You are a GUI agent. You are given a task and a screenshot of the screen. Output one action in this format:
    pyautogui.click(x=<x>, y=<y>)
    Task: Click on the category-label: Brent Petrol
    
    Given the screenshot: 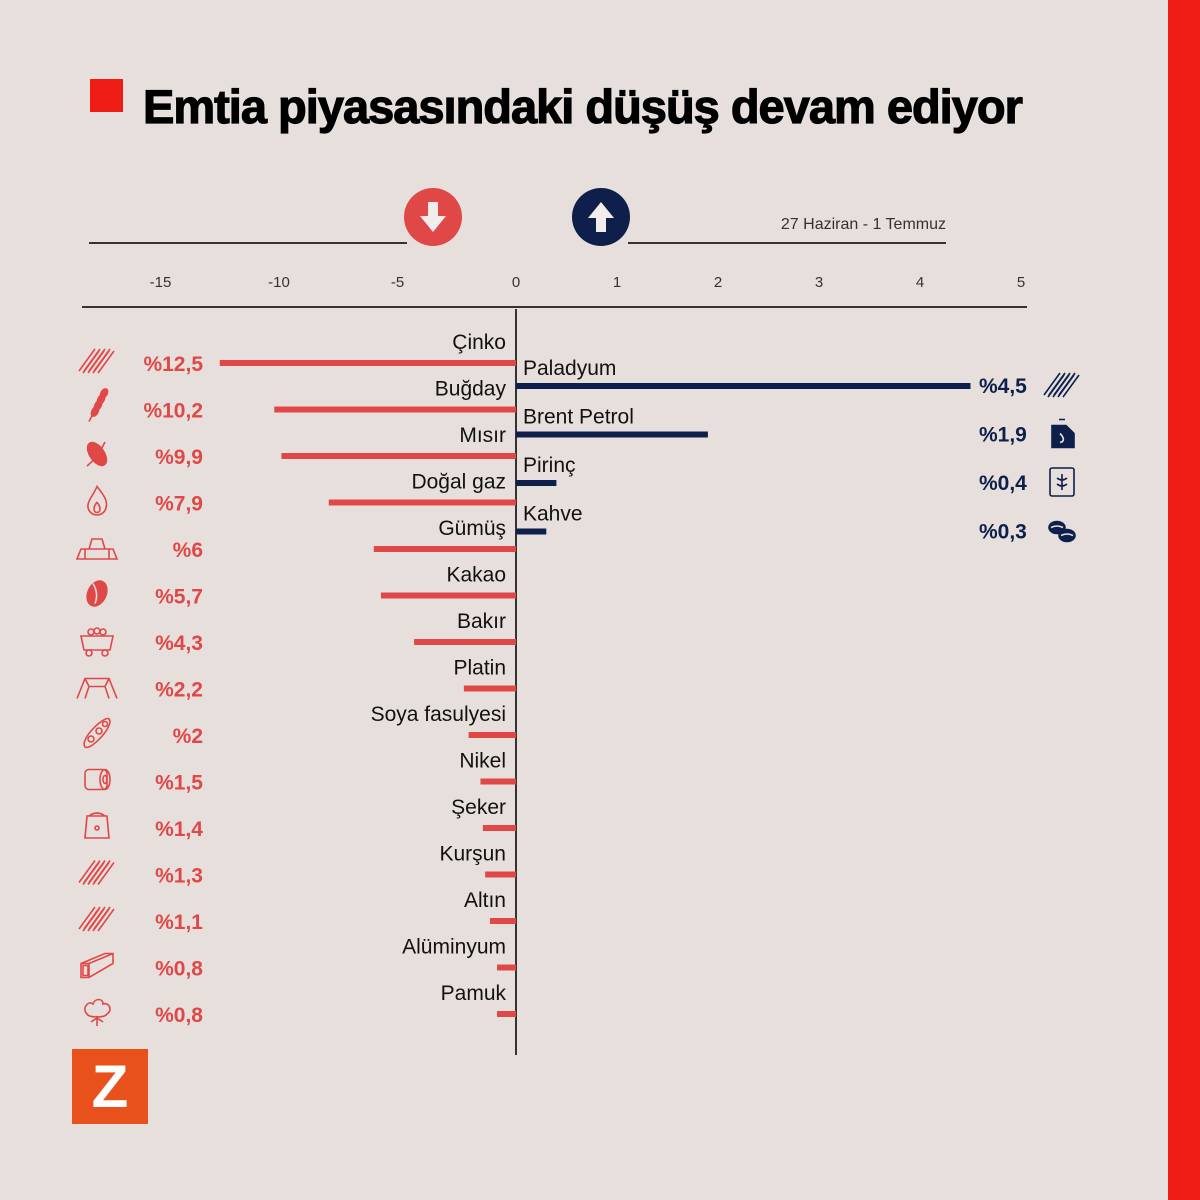 What is the action you would take?
    pyautogui.click(x=578, y=417)
    